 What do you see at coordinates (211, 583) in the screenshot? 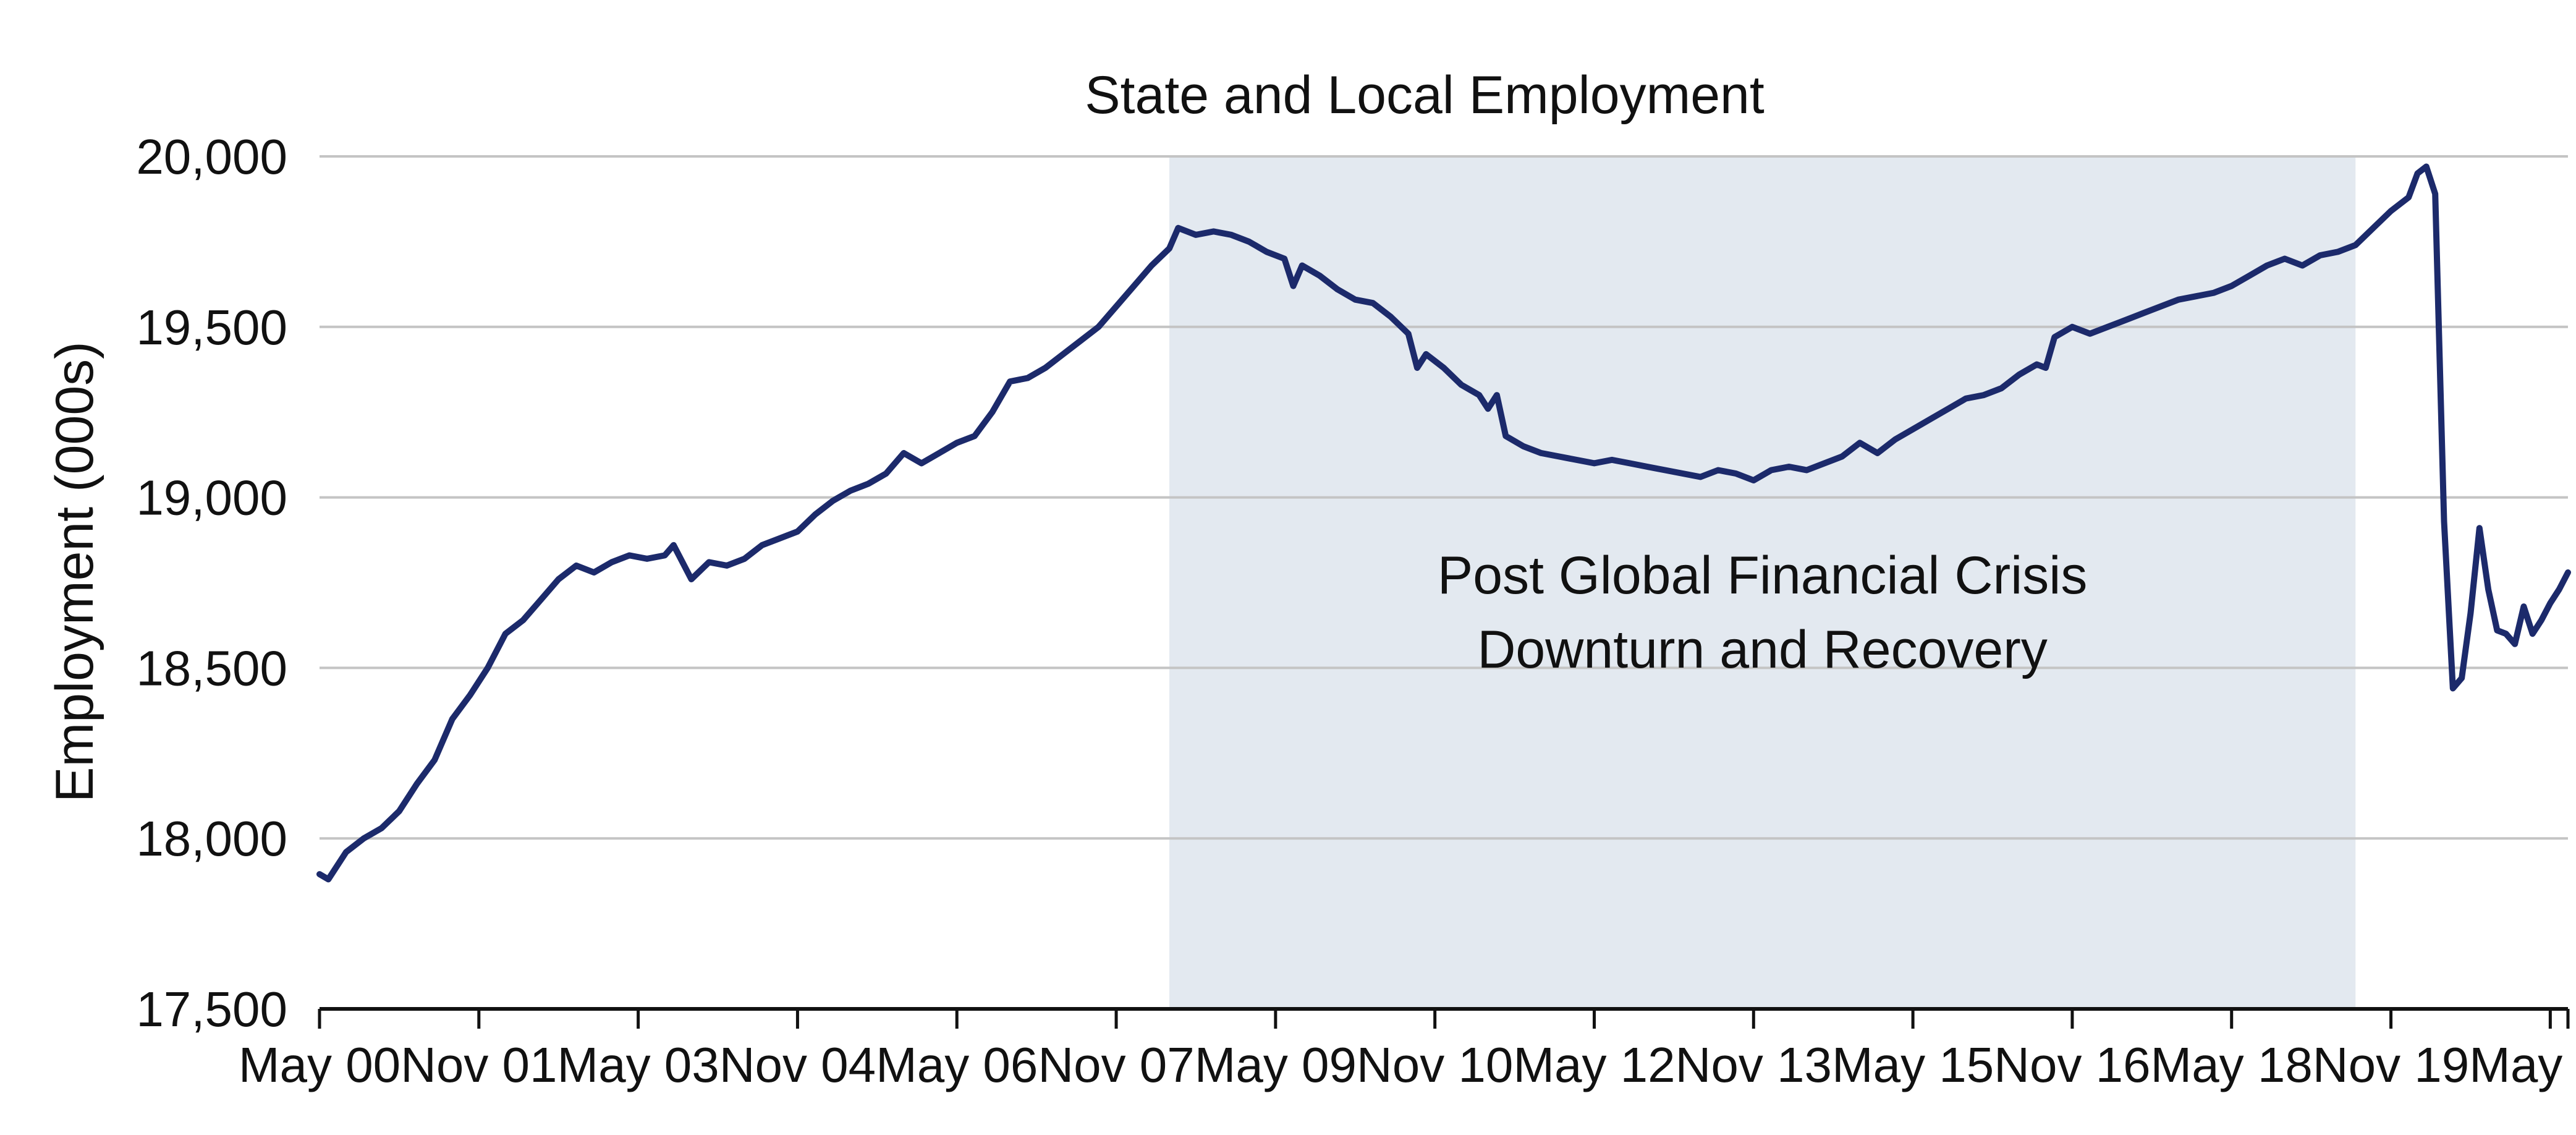
I see `y-axis-ticks: 17,500 18,000 18,500 19,000 19,500 20,000` at bounding box center [211, 583].